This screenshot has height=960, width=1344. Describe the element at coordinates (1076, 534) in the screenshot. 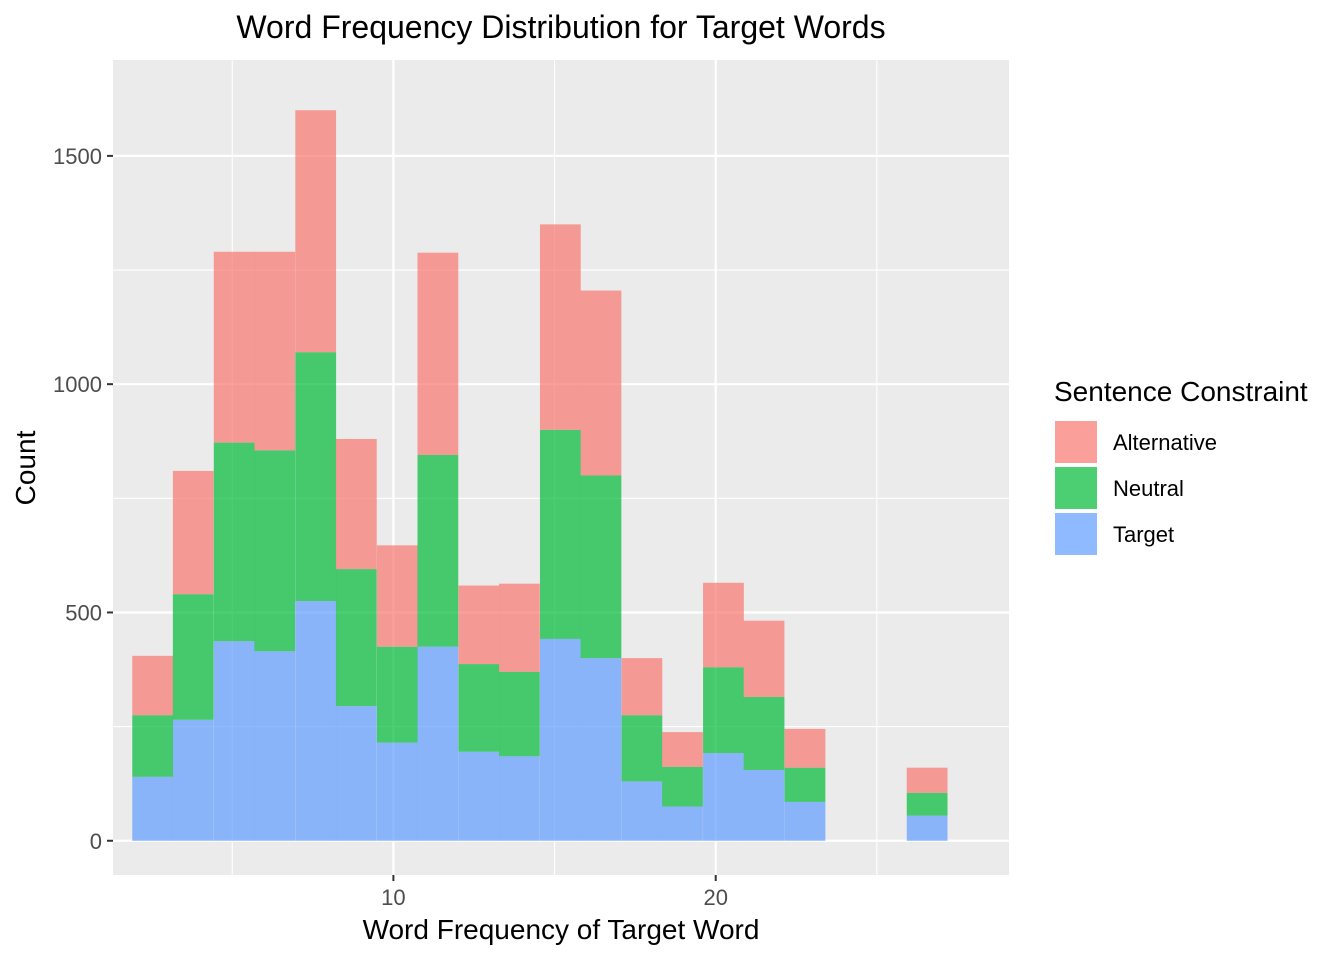

I see `legend-key-target` at that location.